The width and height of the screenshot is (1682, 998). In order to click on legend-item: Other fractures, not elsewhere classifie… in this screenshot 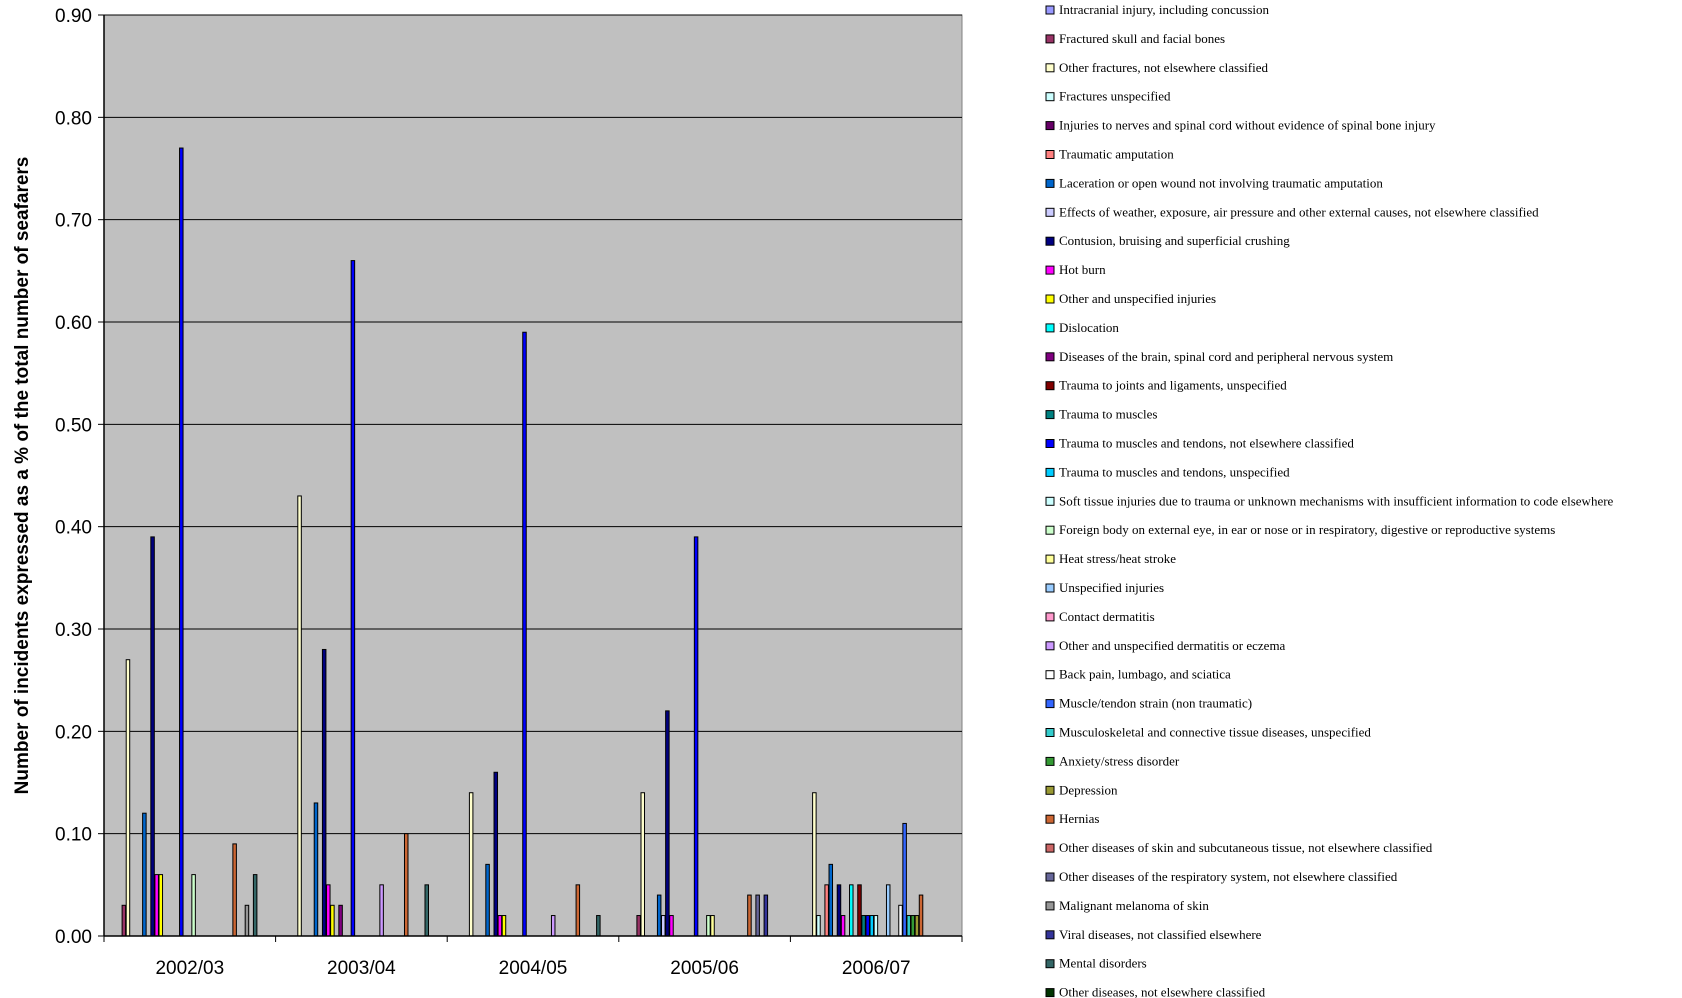, I will do `click(1156, 67)`.